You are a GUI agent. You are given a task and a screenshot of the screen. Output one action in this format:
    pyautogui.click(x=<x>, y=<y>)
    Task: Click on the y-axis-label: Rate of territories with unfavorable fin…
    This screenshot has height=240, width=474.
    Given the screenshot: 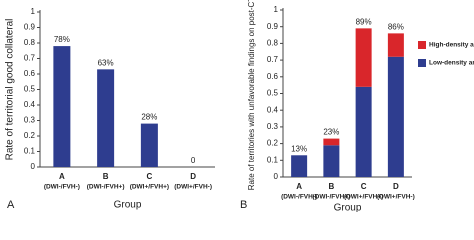 What is the action you would take?
    pyautogui.click(x=251, y=95)
    